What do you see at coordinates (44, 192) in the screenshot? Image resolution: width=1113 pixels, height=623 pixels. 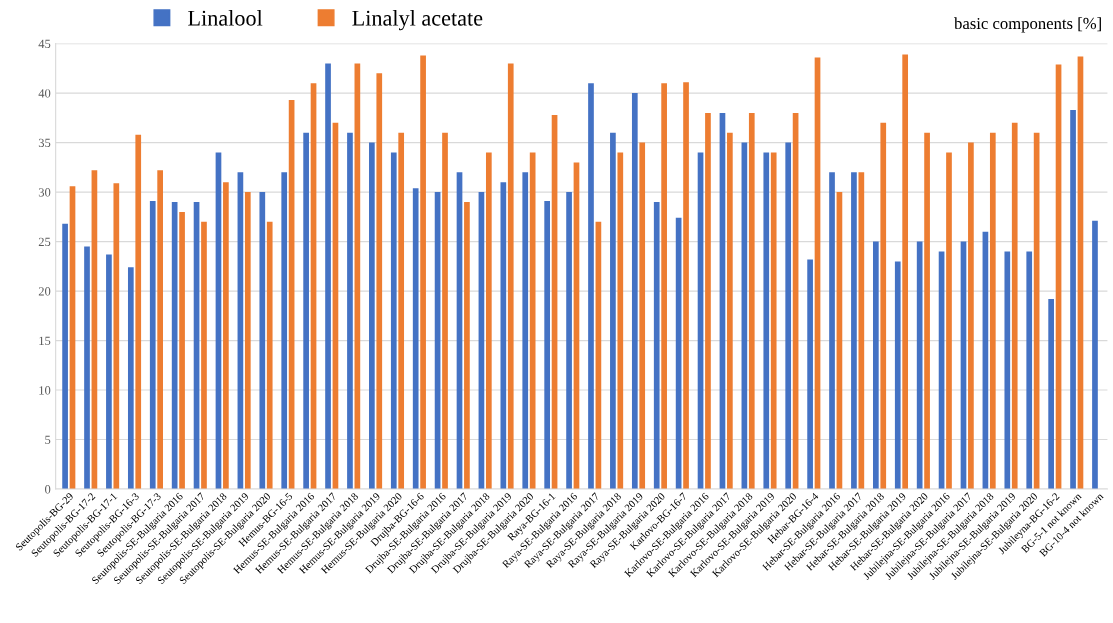 I see `y-tick-label: 30` at bounding box center [44, 192].